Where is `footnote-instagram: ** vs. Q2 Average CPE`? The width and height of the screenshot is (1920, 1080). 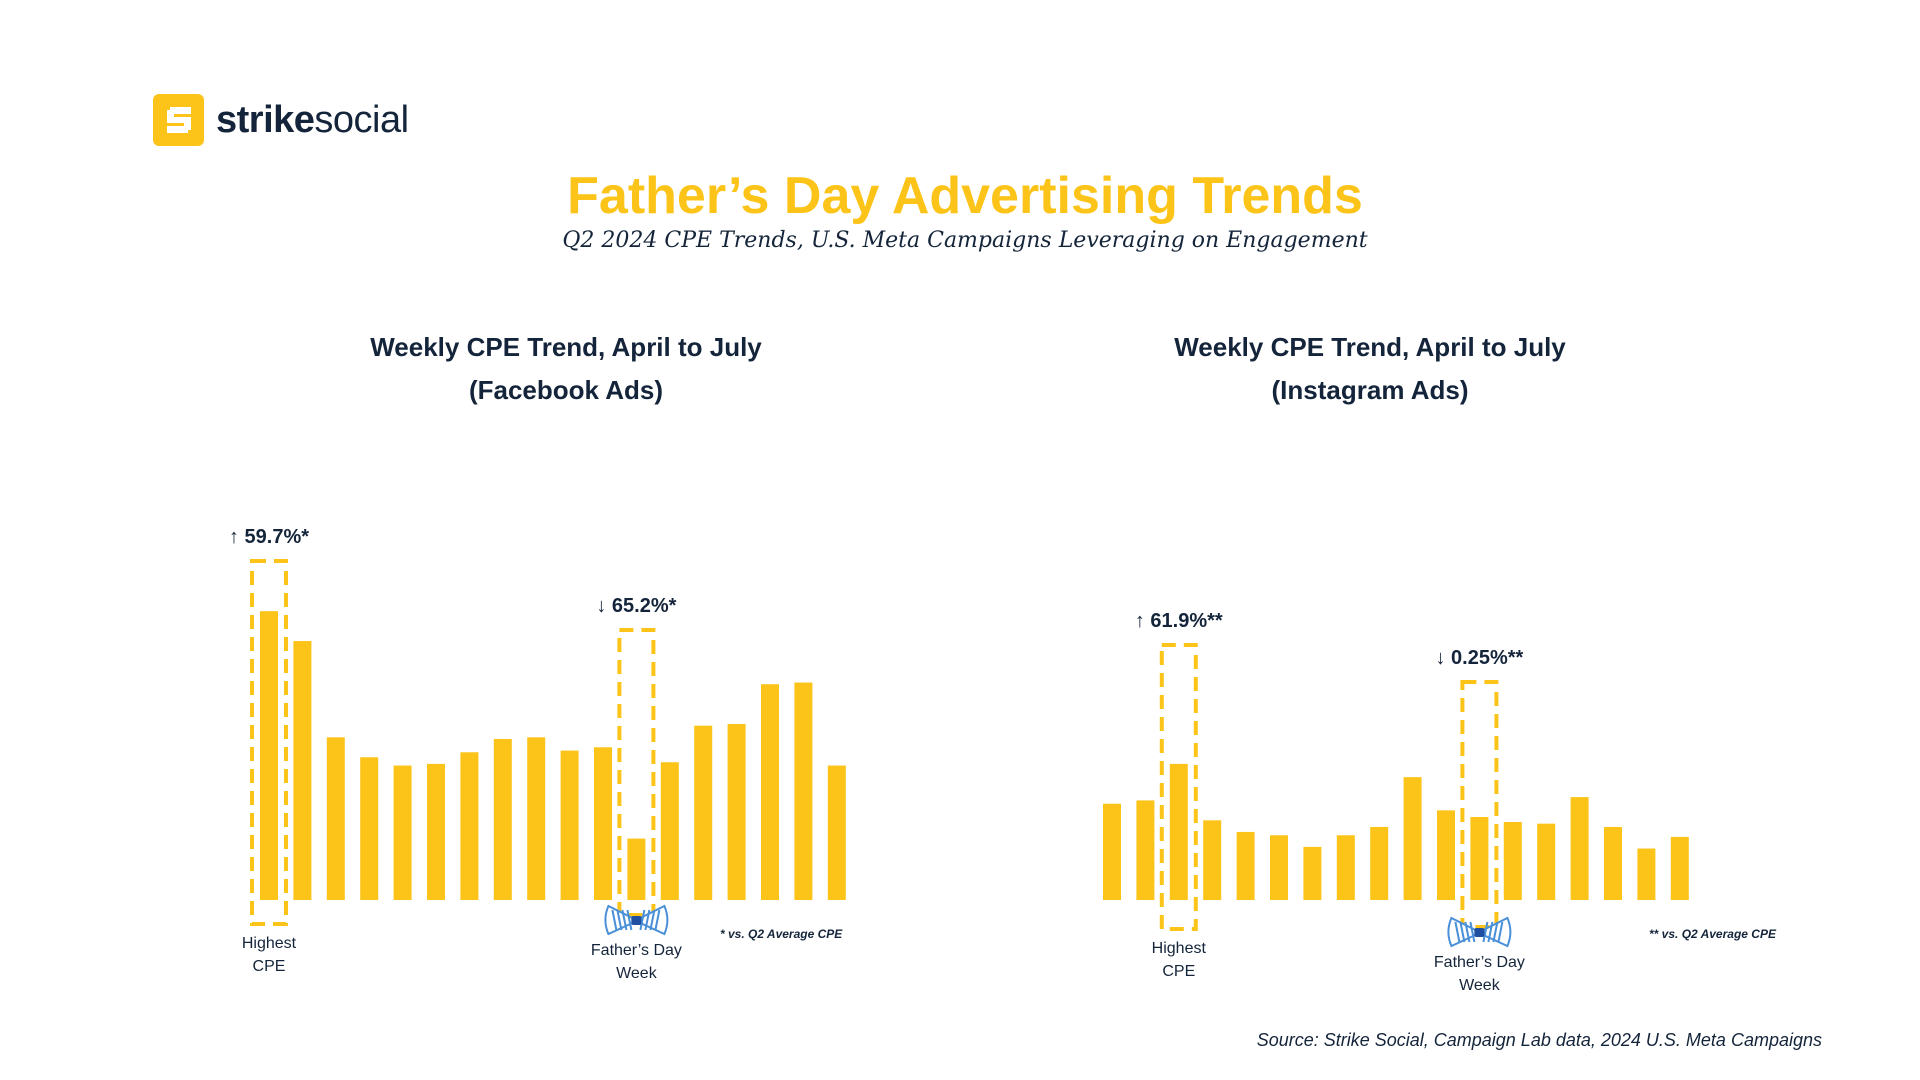 footnote-instagram: ** vs. Q2 Average CPE is located at coordinates (1712, 934).